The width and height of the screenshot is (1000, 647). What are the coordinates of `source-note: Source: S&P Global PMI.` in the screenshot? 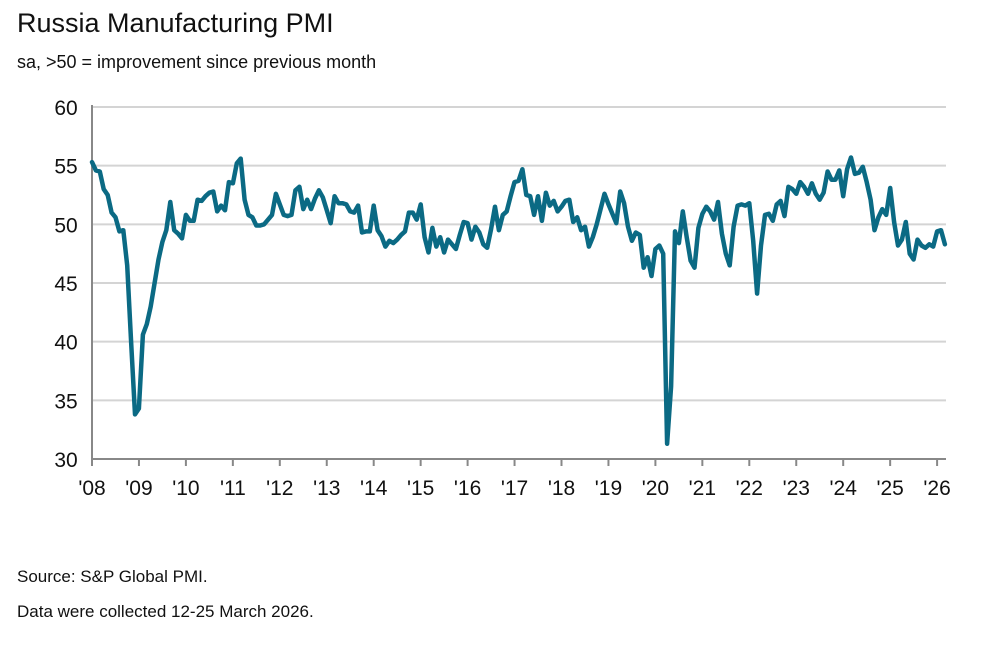 It's located at (112, 576).